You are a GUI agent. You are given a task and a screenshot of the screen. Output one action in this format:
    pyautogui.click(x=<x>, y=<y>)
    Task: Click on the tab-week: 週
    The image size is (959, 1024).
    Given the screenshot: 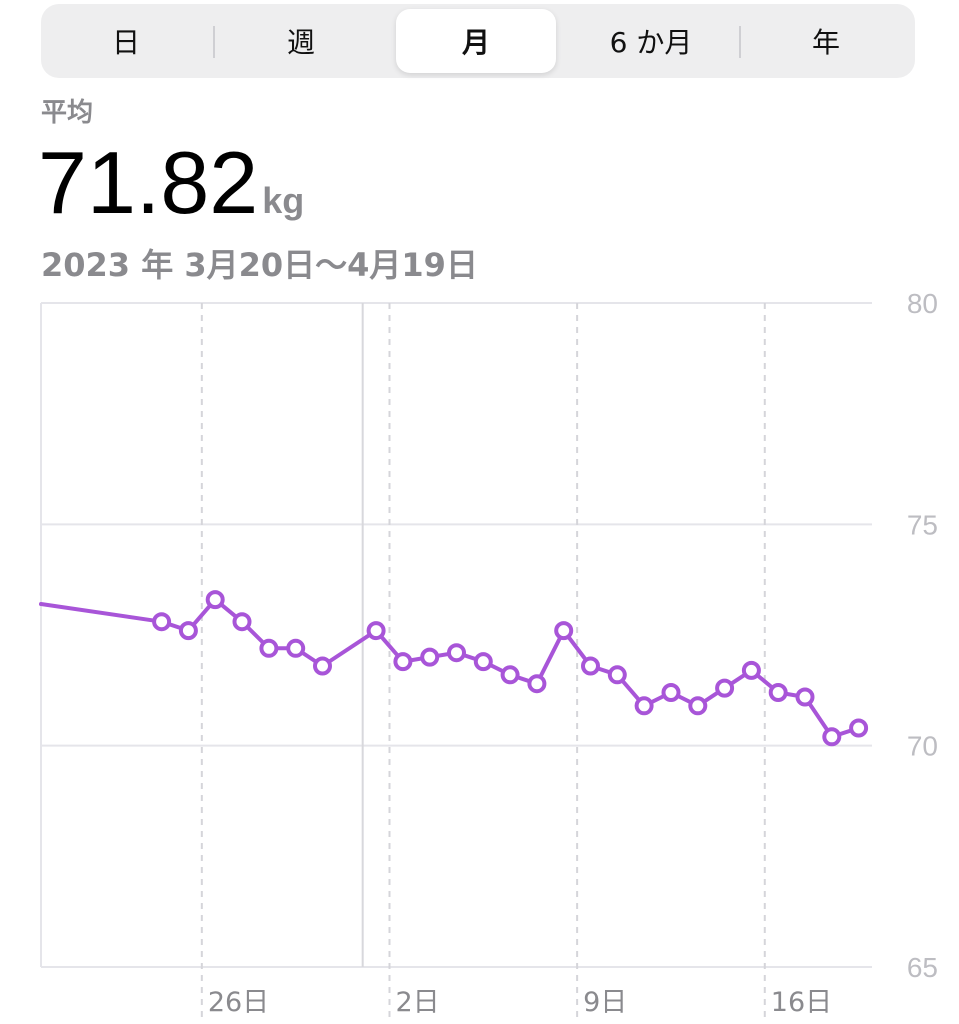 What is the action you would take?
    pyautogui.click(x=301, y=41)
    